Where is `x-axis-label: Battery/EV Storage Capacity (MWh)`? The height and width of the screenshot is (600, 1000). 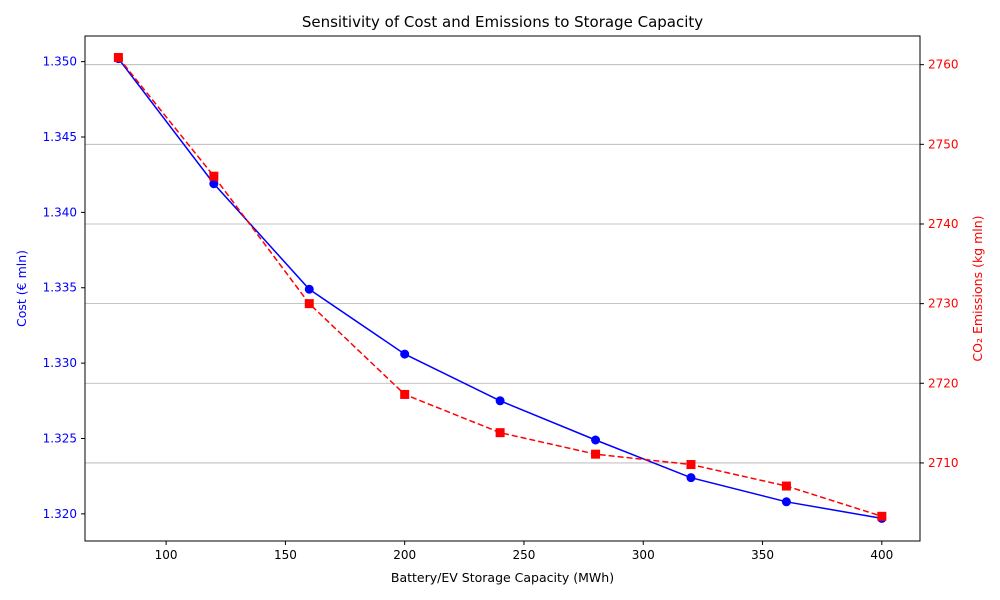 x-axis-label: Battery/EV Storage Capacity (MWh) is located at coordinates (502, 577).